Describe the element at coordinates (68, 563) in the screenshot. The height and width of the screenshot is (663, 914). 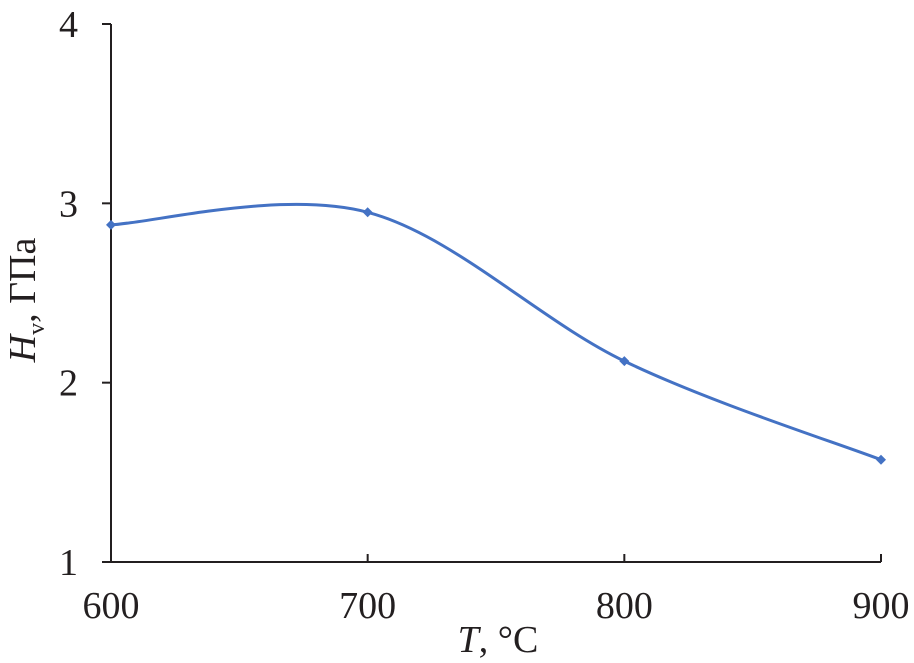
I see `y-tick-label: 1` at that location.